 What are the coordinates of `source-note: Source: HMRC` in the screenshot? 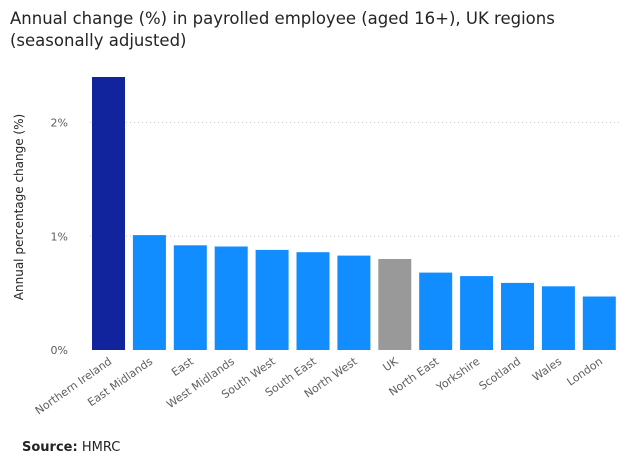 It's located at (71, 447).